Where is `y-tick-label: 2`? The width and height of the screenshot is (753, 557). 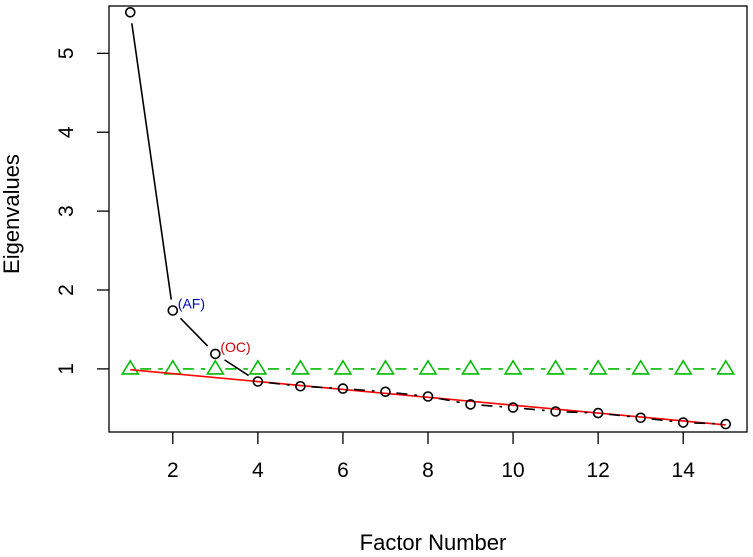
y-tick-label: 2 is located at coordinates (66, 290).